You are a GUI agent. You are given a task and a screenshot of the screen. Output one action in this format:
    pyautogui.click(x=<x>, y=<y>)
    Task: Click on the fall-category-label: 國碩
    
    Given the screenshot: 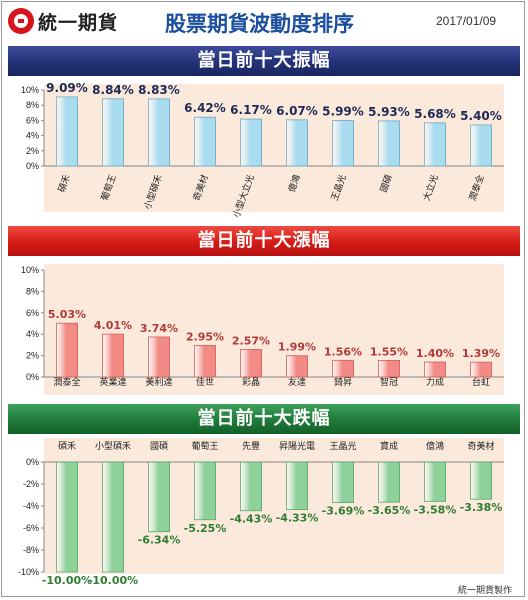 What is the action you would take?
    pyautogui.click(x=159, y=446)
    